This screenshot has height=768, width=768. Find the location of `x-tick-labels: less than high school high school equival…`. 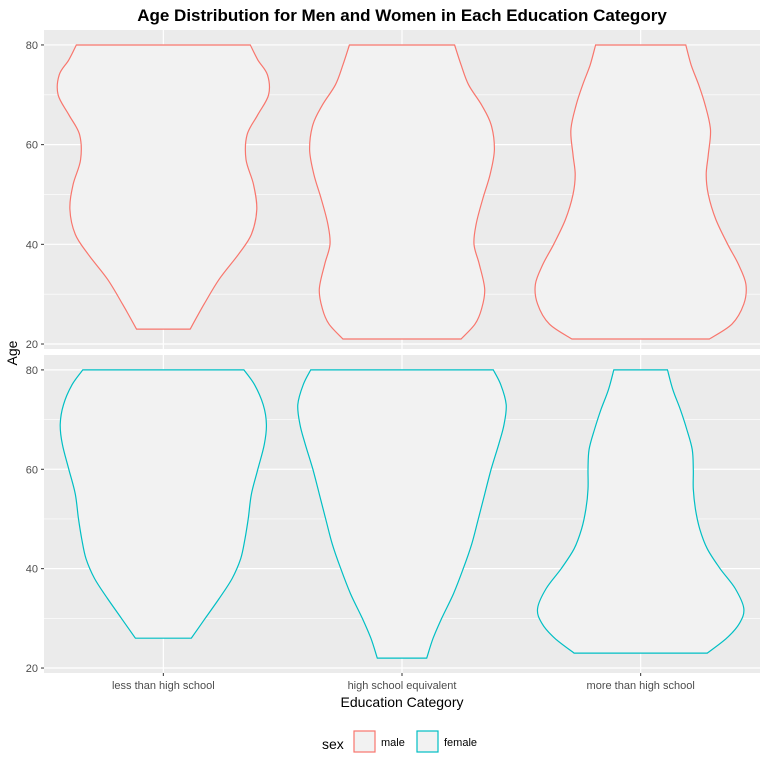

x-tick-labels: less than high school high school equival… is located at coordinates (403, 682).